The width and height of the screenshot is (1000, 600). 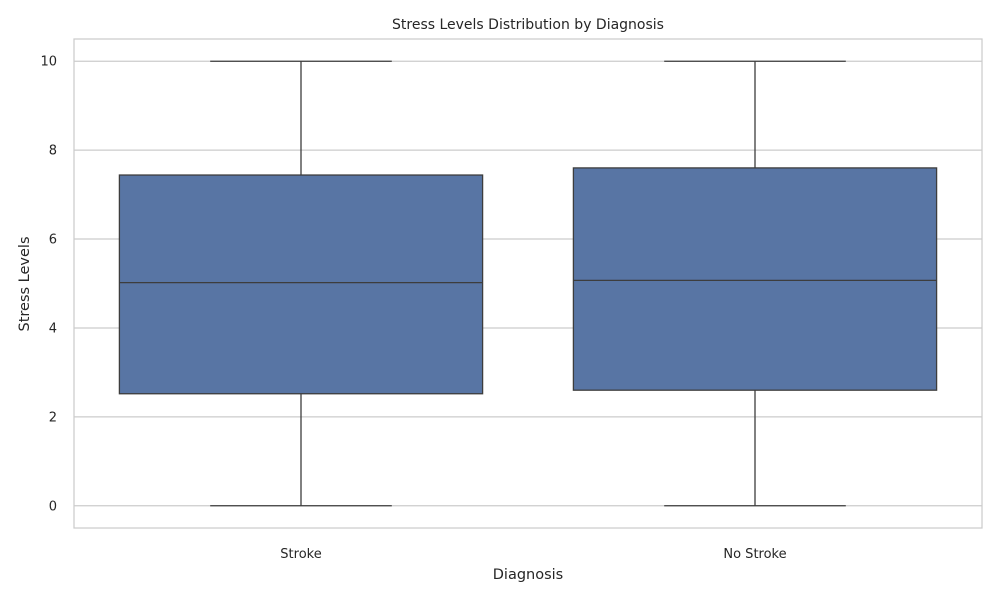 What do you see at coordinates (53, 328) in the screenshot?
I see `y-tick-label: 4` at bounding box center [53, 328].